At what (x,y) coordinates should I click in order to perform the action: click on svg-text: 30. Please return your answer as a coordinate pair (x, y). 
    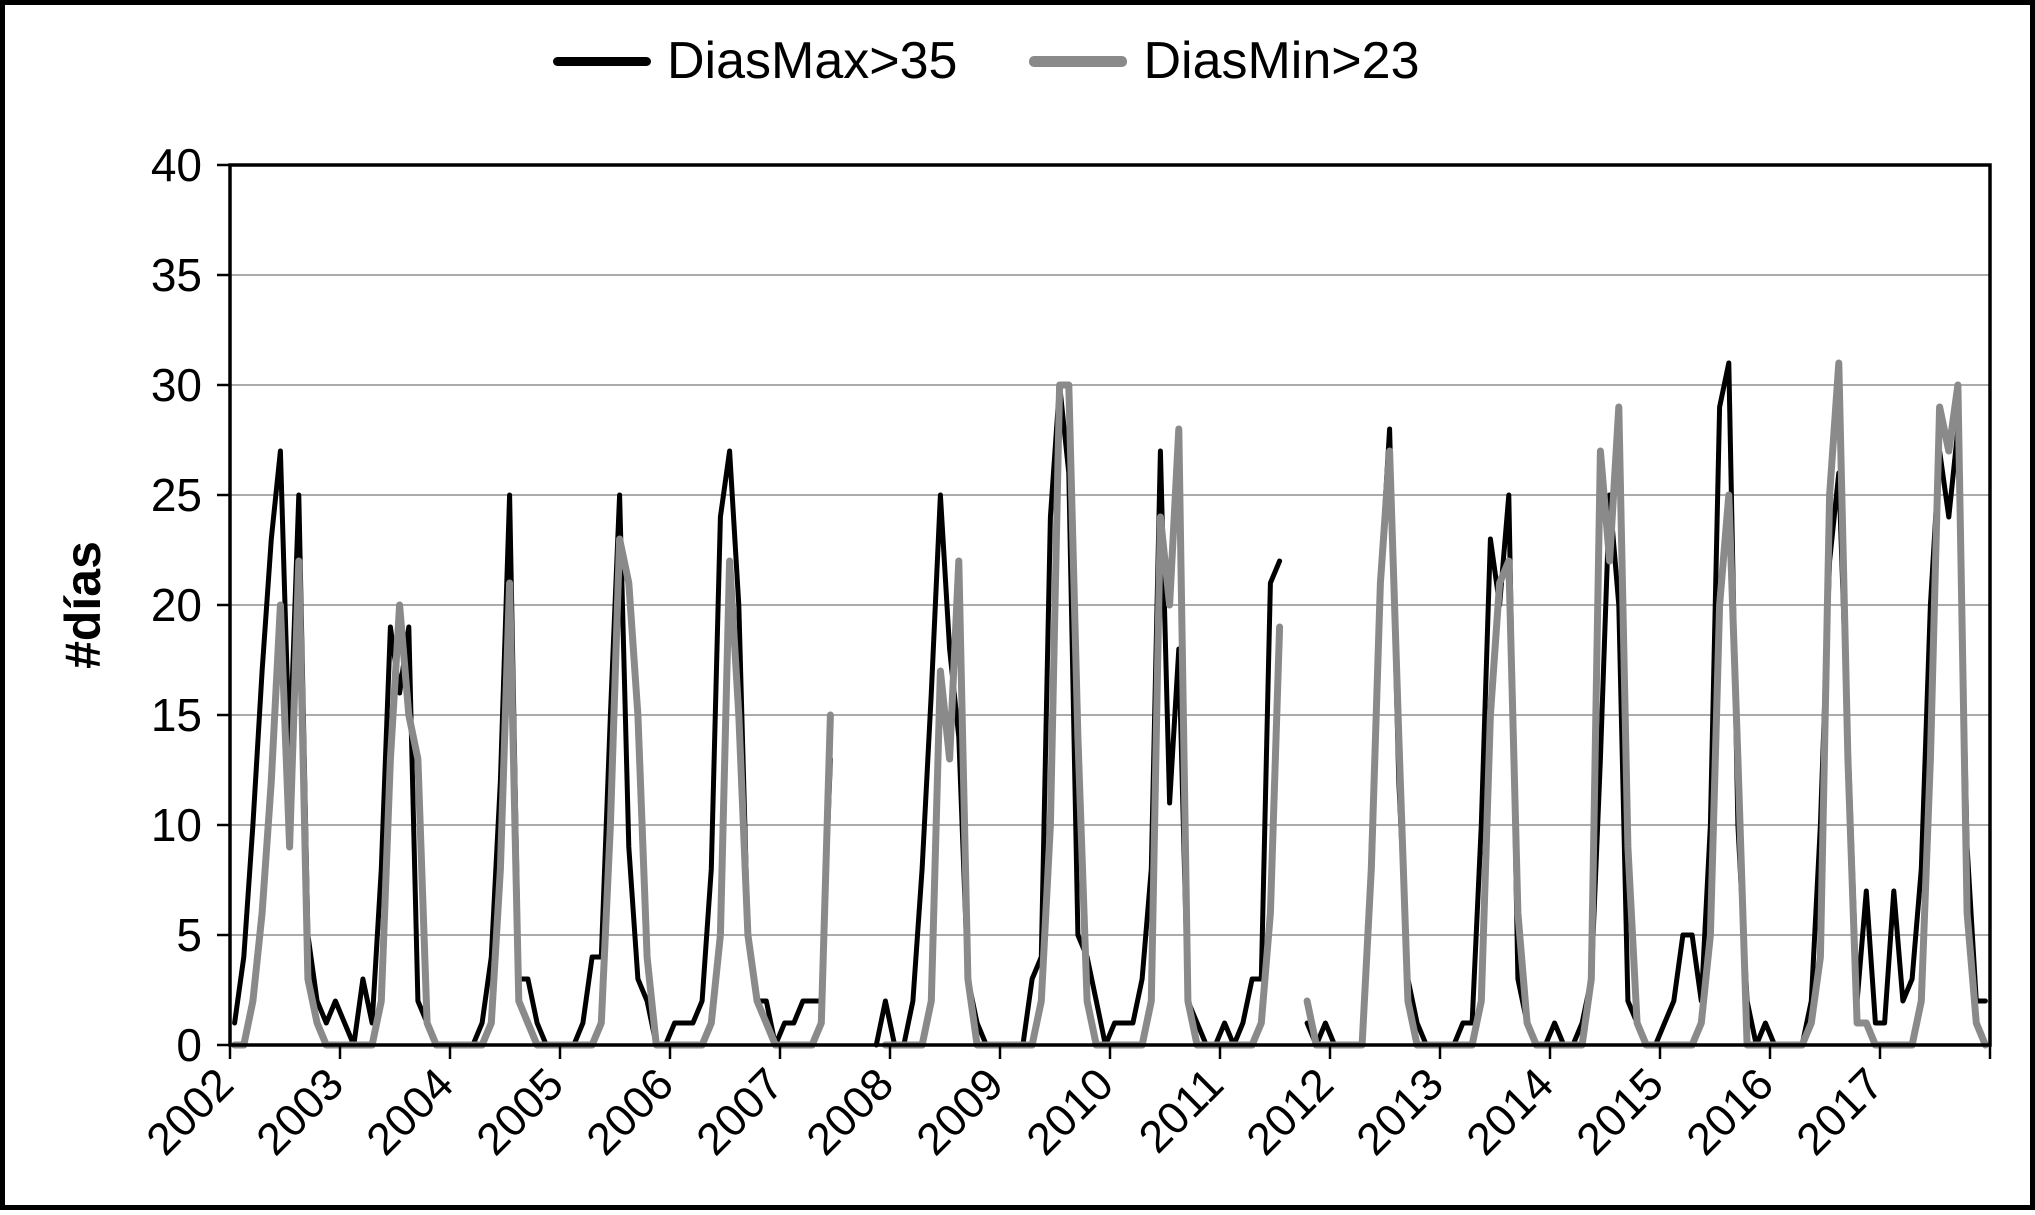
    Looking at the image, I should click on (176, 385).